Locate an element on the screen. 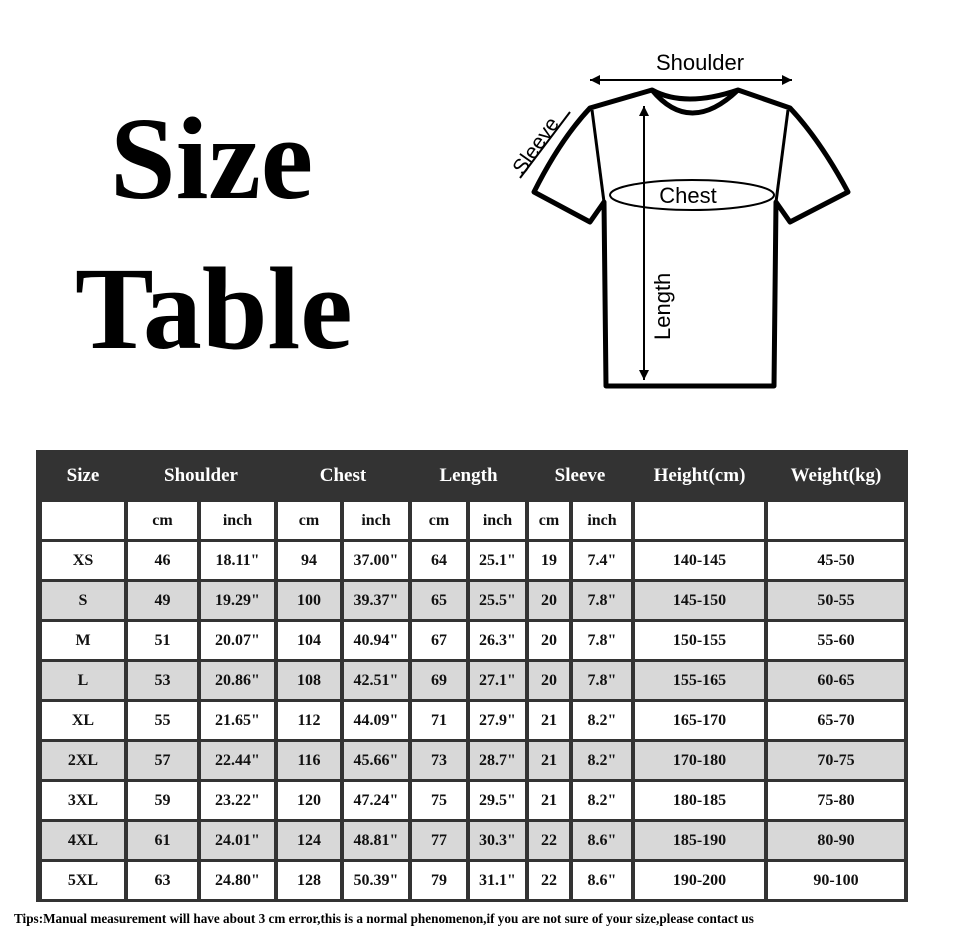  table-cell: 51 is located at coordinates (162, 640).